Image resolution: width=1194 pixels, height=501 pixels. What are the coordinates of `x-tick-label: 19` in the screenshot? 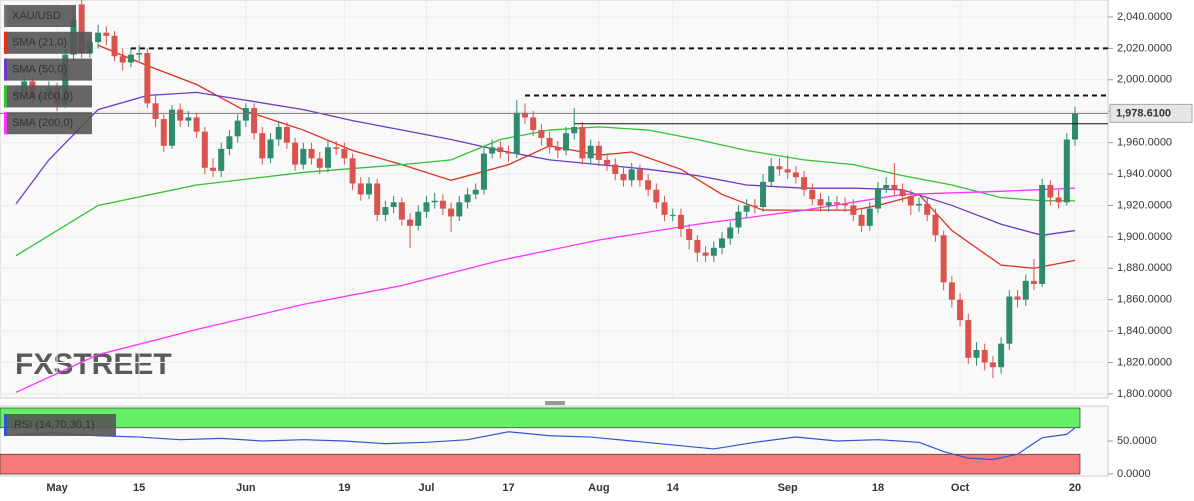 It's located at (344, 488).